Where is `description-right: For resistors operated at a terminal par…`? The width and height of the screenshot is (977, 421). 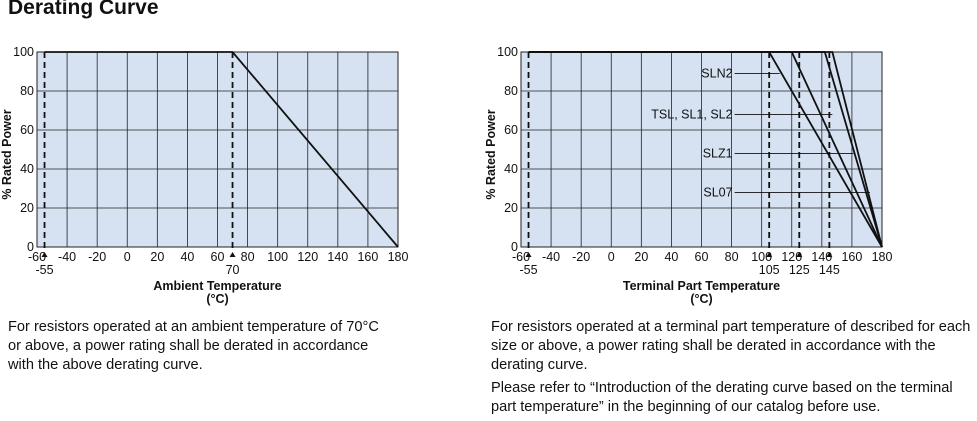
description-right: For resistors operated at a terminal par… is located at coordinates (733, 369).